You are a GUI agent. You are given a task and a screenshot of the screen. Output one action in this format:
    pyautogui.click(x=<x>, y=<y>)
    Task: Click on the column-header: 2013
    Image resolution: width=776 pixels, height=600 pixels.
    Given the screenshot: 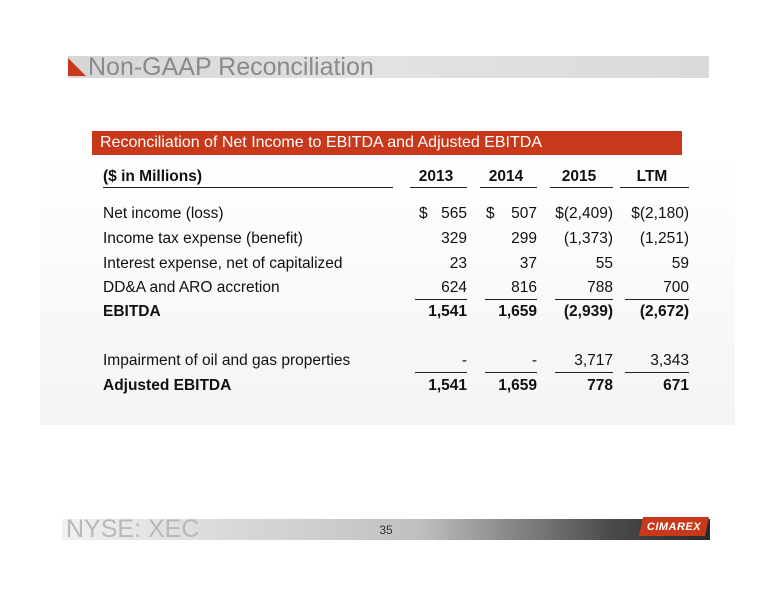 What is the action you would take?
    pyautogui.click(x=436, y=176)
    